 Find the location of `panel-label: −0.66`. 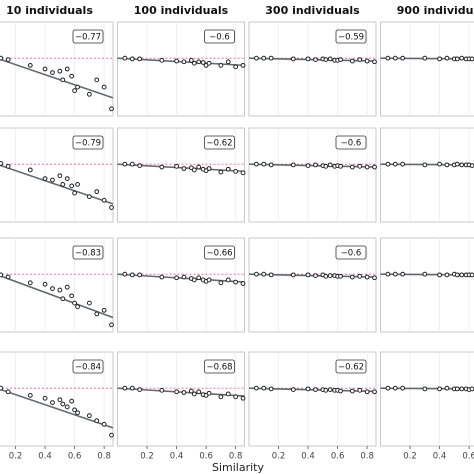

panel-label: −0.66 is located at coordinates (219, 254).